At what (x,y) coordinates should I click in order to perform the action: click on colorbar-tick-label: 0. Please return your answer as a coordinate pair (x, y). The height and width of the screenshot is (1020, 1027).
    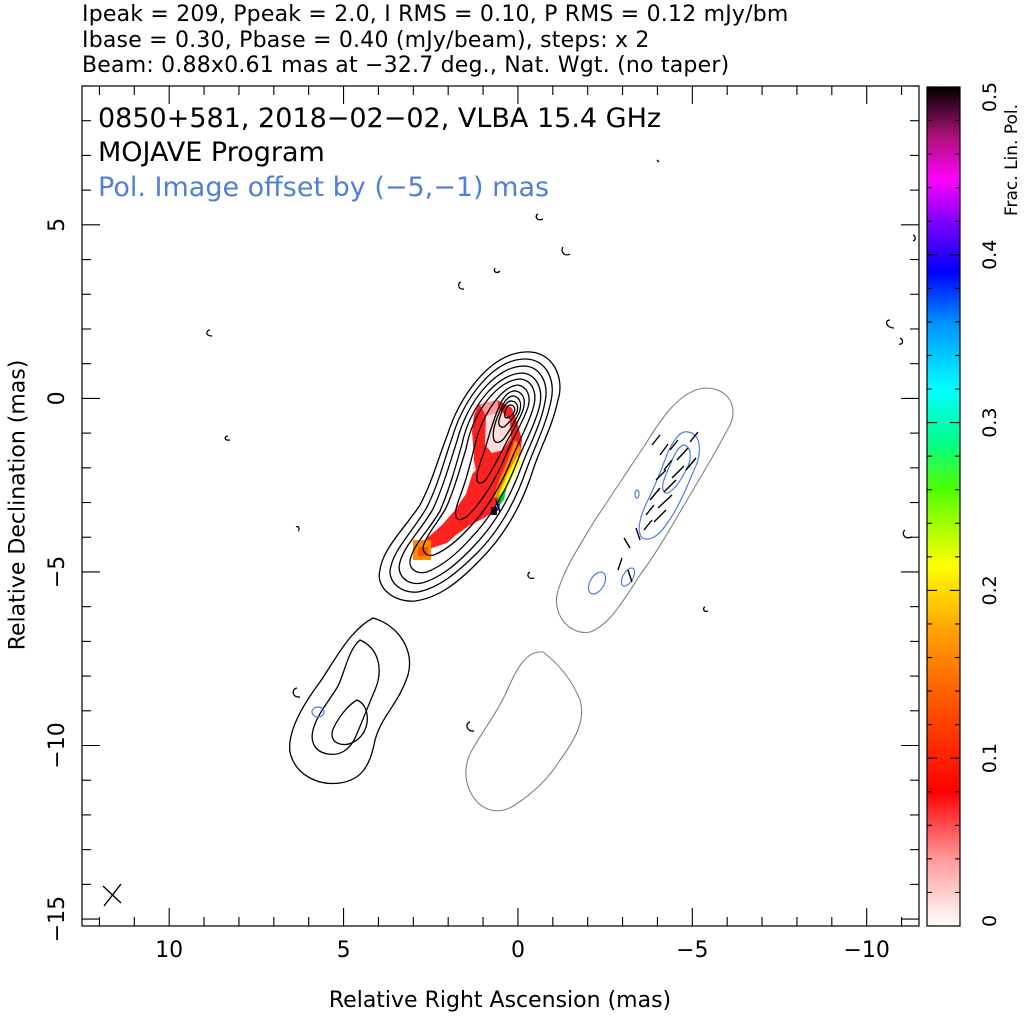
    Looking at the image, I should click on (990, 921).